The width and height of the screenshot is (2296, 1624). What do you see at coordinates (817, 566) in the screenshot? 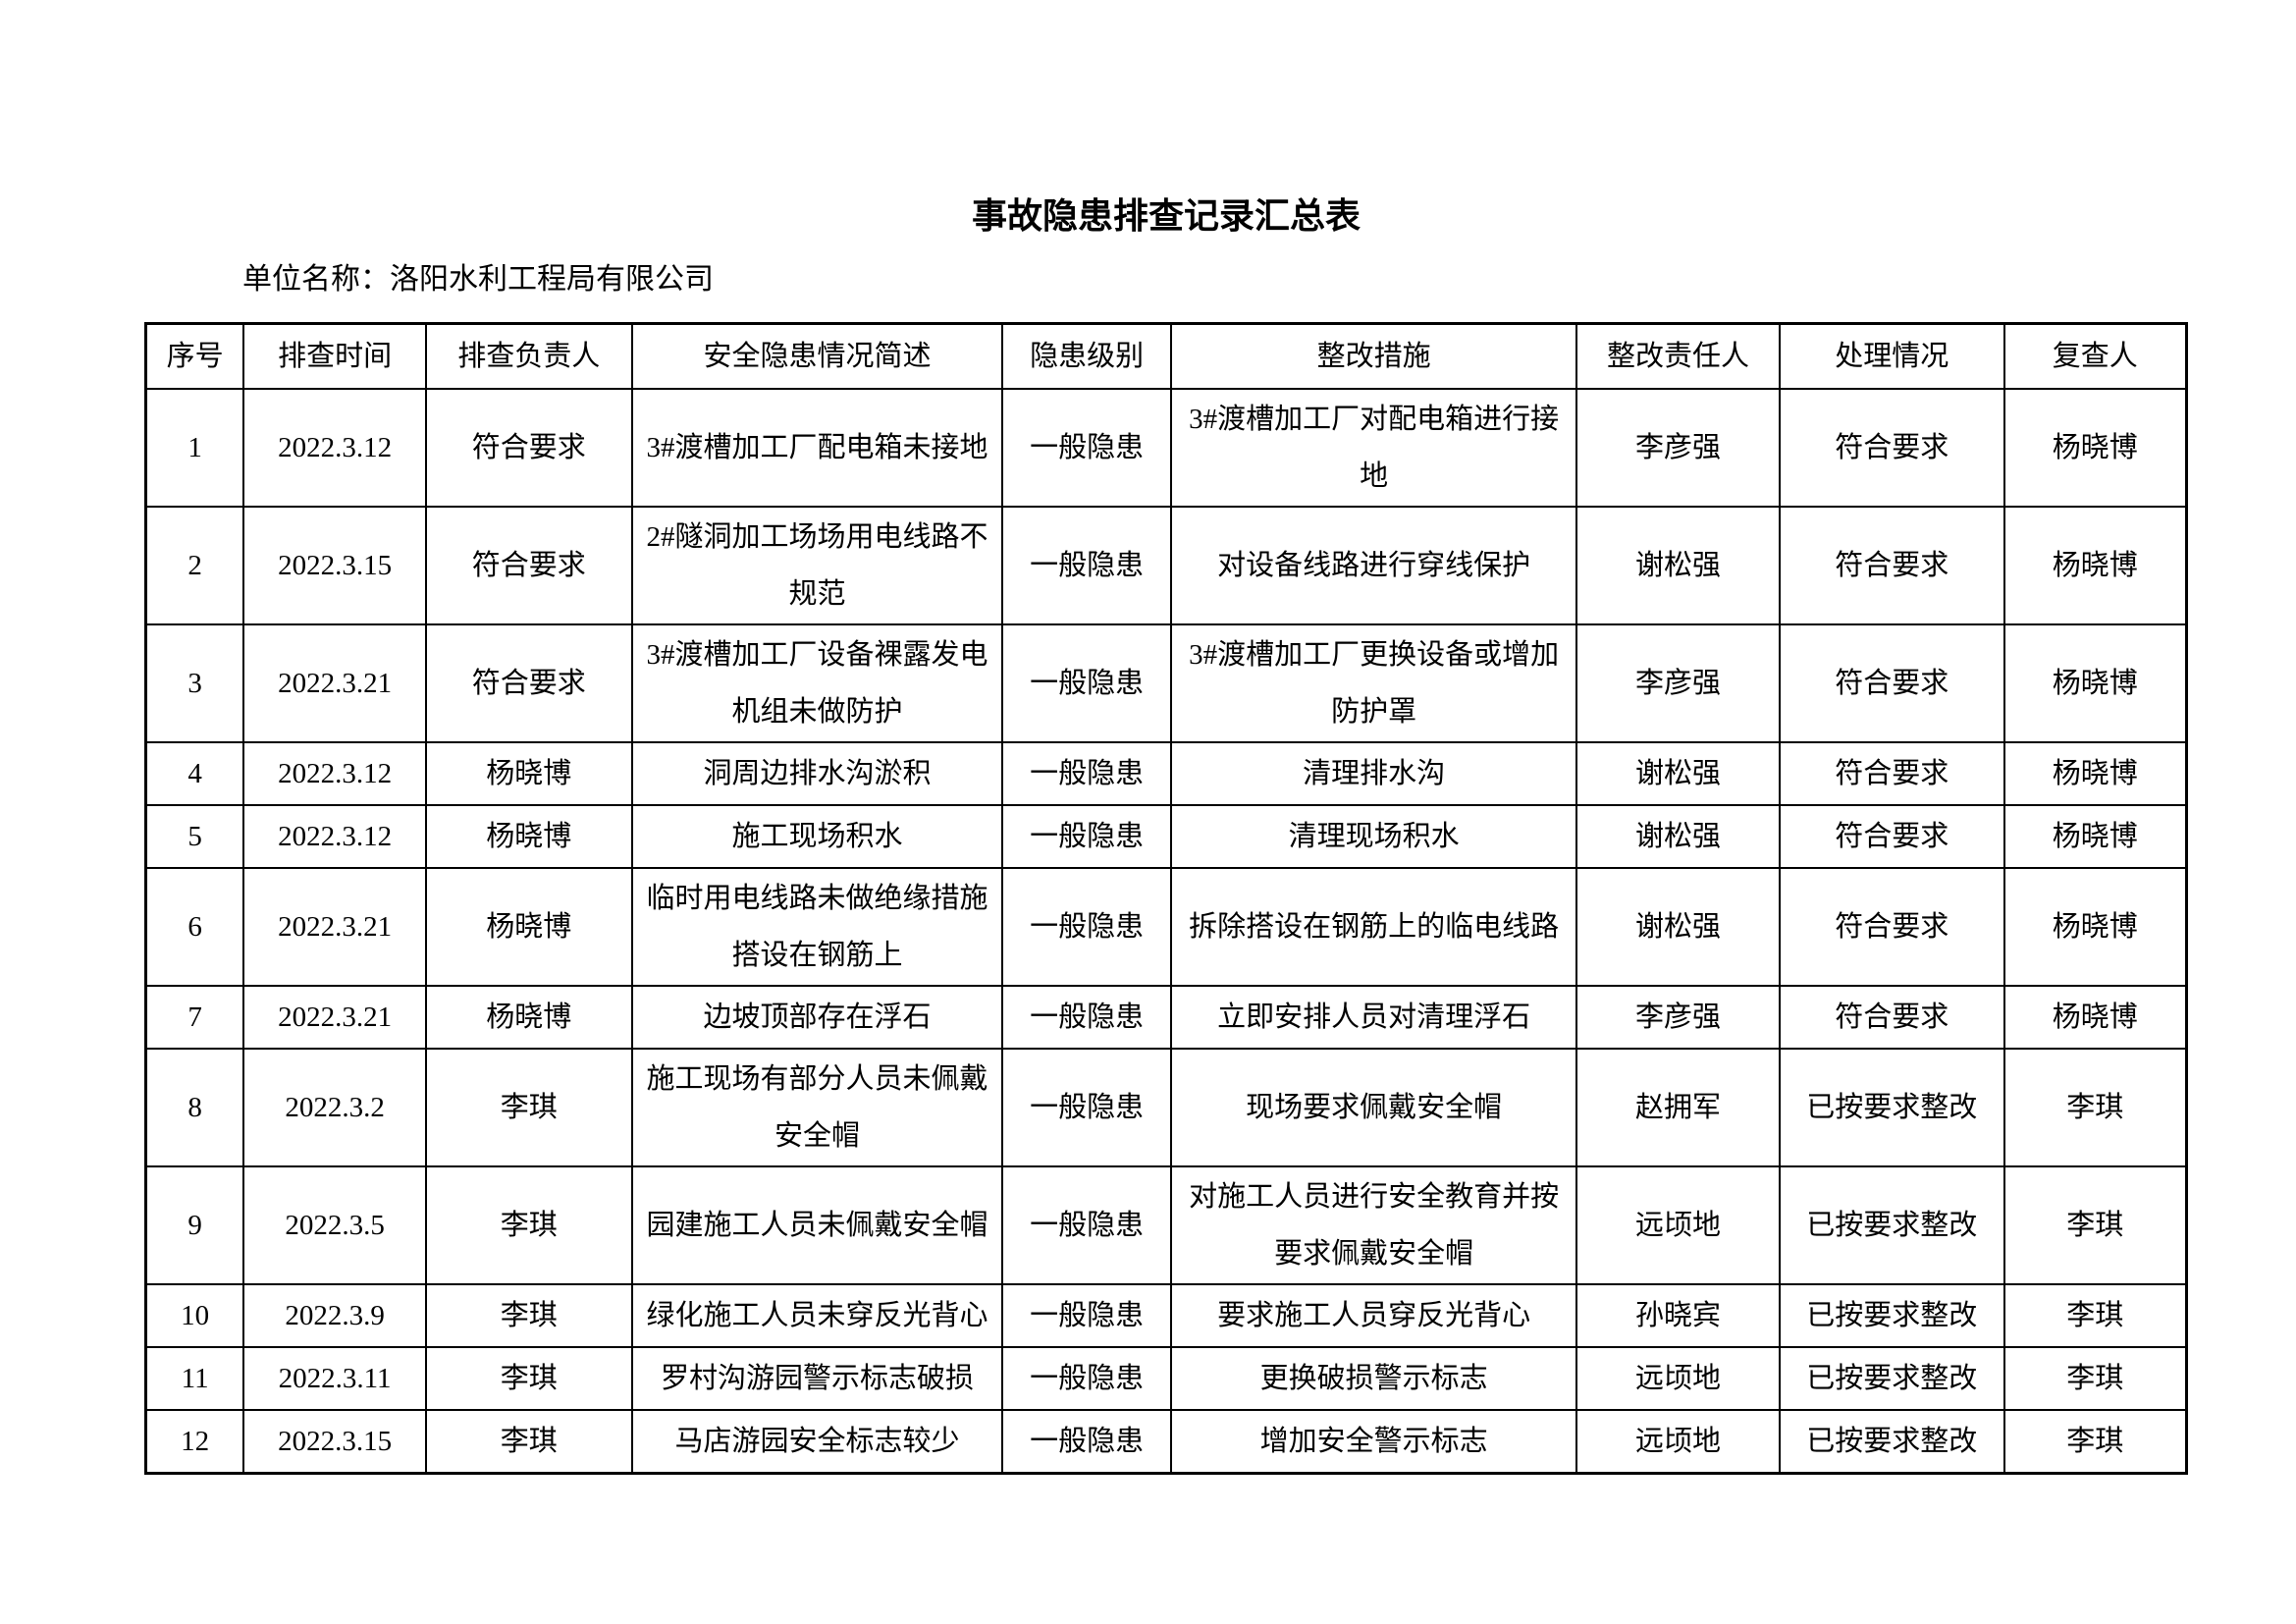
I see `cell-r2-c3: 2#隧洞加工场场用电线路不规范` at bounding box center [817, 566].